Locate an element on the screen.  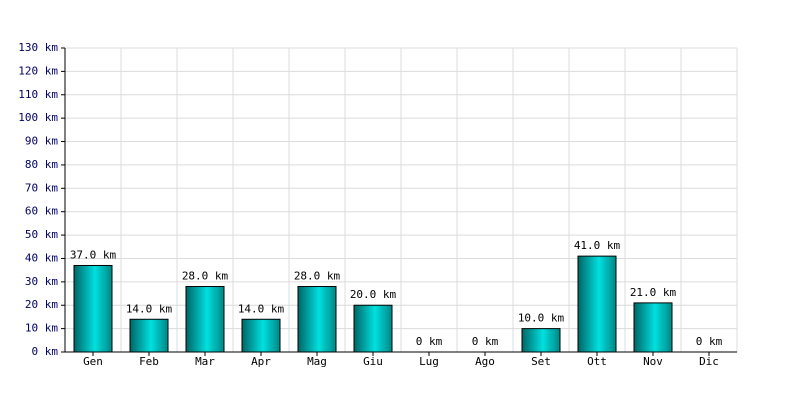
value-label: 10.0 km is located at coordinates (541, 318).